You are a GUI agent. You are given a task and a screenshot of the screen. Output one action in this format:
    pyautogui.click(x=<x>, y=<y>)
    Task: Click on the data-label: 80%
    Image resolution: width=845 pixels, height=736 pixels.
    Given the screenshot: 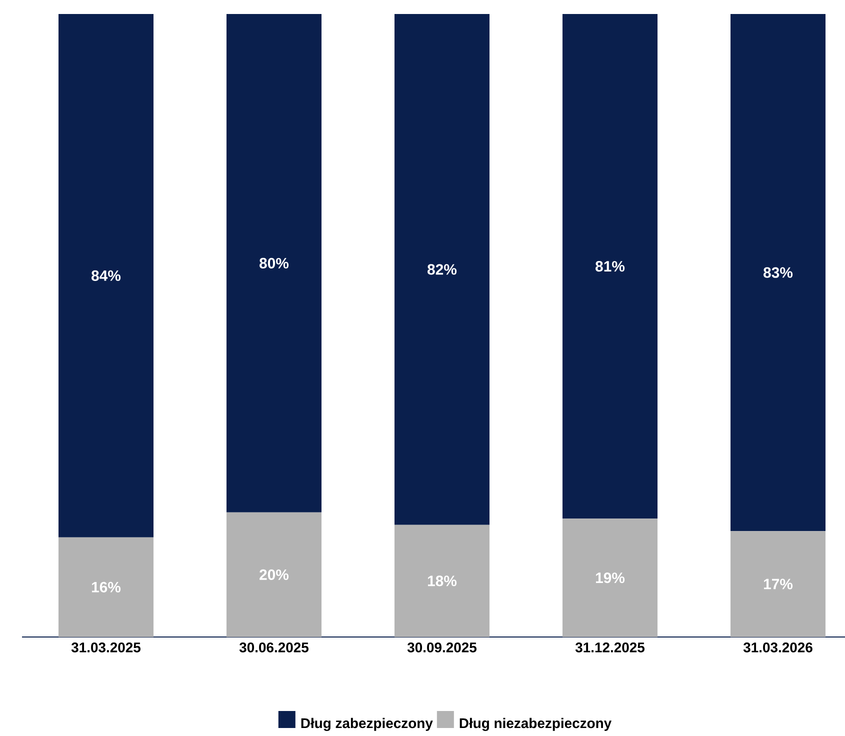 What is the action you would take?
    pyautogui.click(x=274, y=263)
    